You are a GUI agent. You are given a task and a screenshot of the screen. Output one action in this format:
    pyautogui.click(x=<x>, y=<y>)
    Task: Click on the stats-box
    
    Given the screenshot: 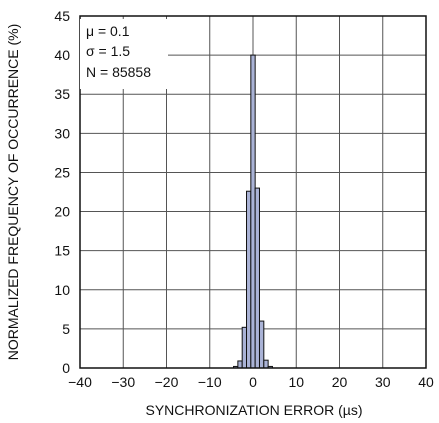 What is the action you would take?
    pyautogui.click(x=124, y=54)
    